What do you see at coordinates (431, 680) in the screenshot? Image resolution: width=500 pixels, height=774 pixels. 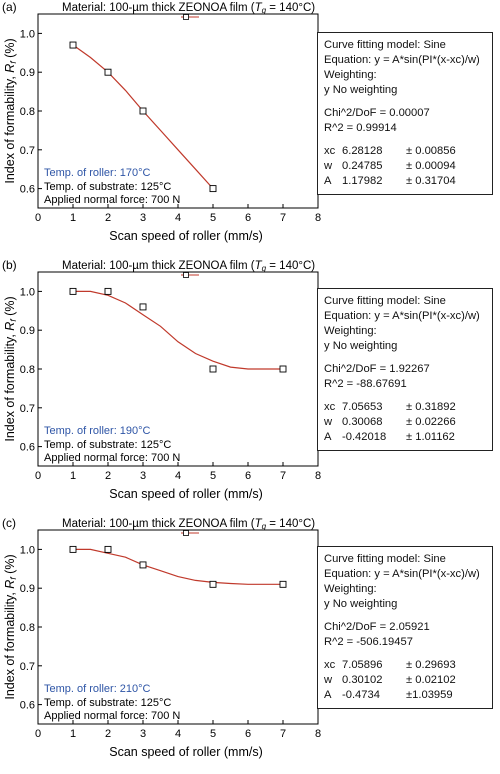 I see `param-error: ± 0.02102` at bounding box center [431, 680].